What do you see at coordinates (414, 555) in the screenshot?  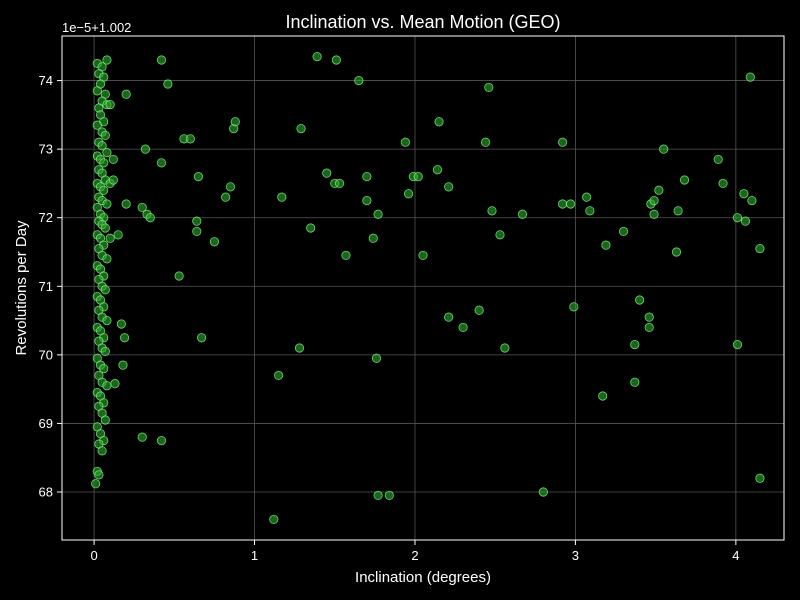 I see `x-tick-label: 2` at bounding box center [414, 555].